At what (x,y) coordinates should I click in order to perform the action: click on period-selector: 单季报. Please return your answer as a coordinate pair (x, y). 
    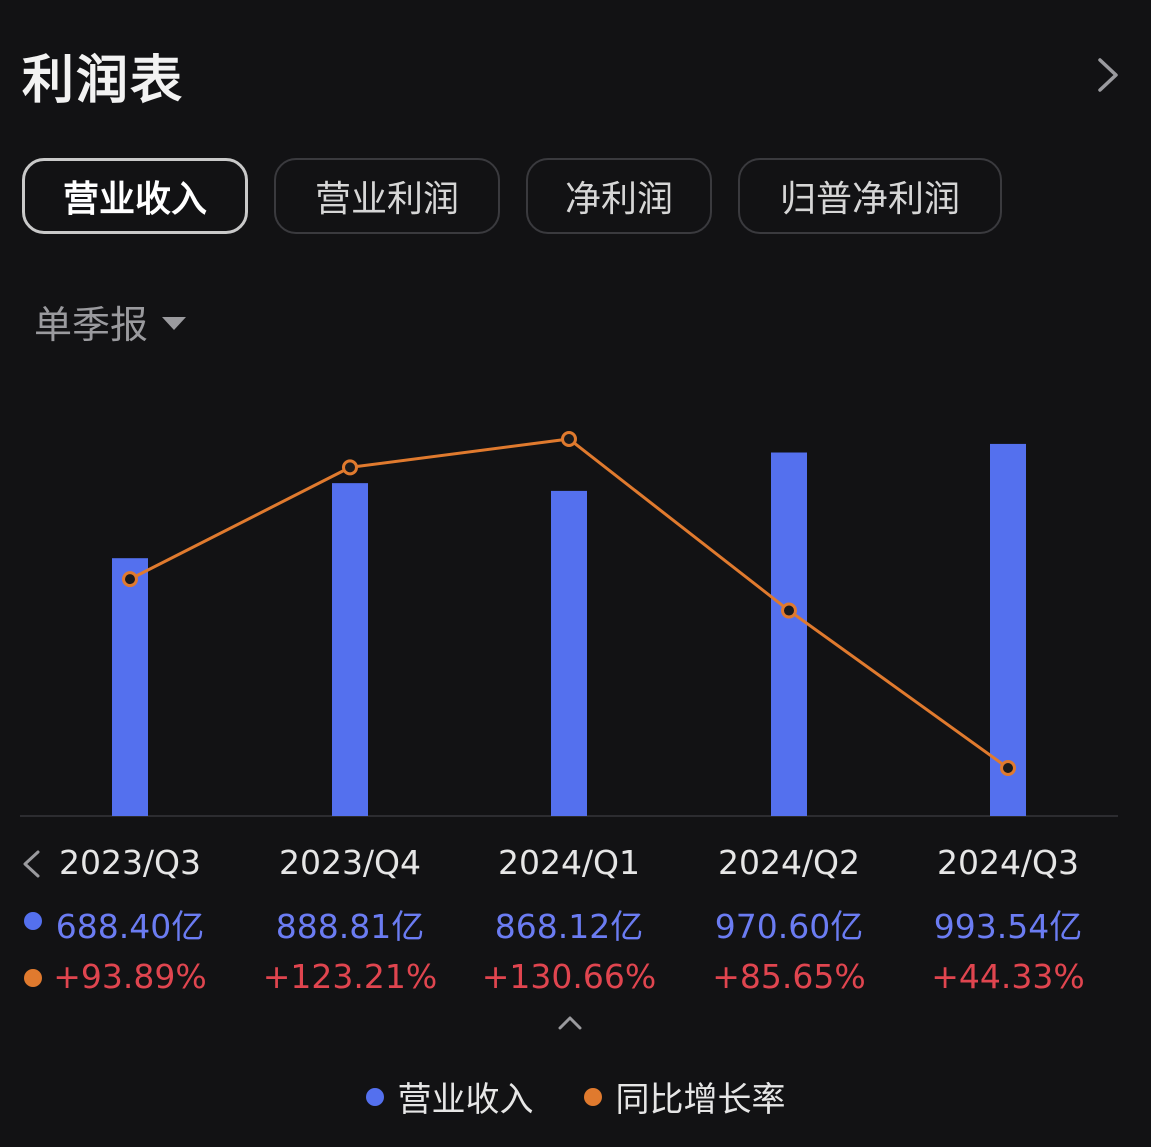
    Looking at the image, I should click on (110, 321).